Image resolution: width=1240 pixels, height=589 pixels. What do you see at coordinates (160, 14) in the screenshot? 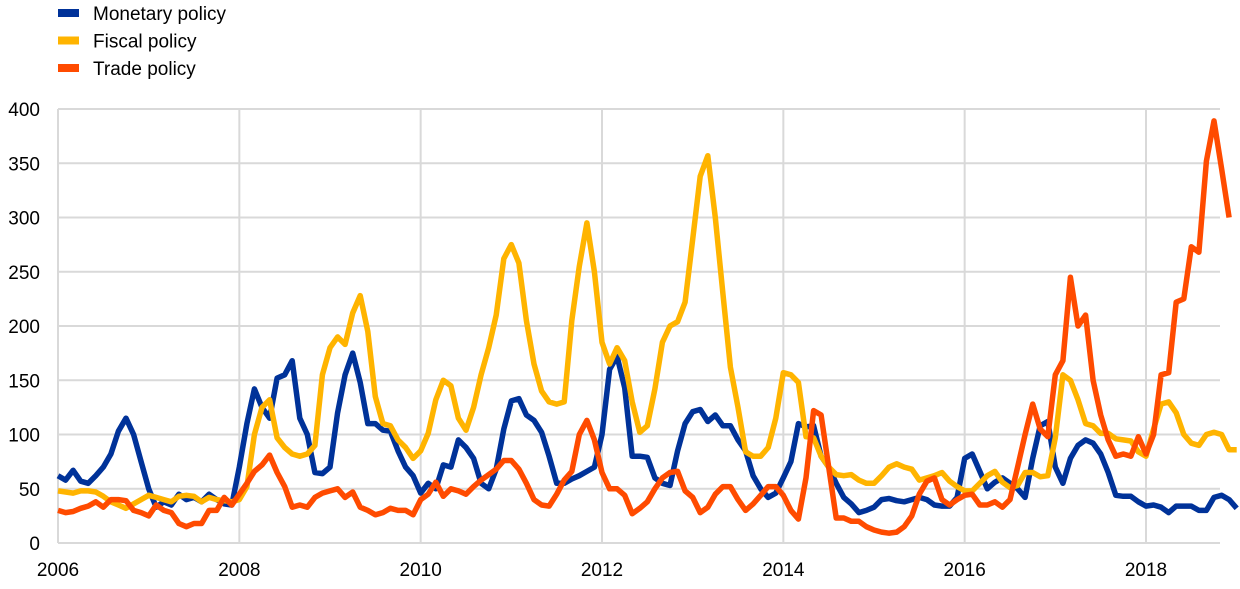
I see `legend-label: Monetary policy` at bounding box center [160, 14].